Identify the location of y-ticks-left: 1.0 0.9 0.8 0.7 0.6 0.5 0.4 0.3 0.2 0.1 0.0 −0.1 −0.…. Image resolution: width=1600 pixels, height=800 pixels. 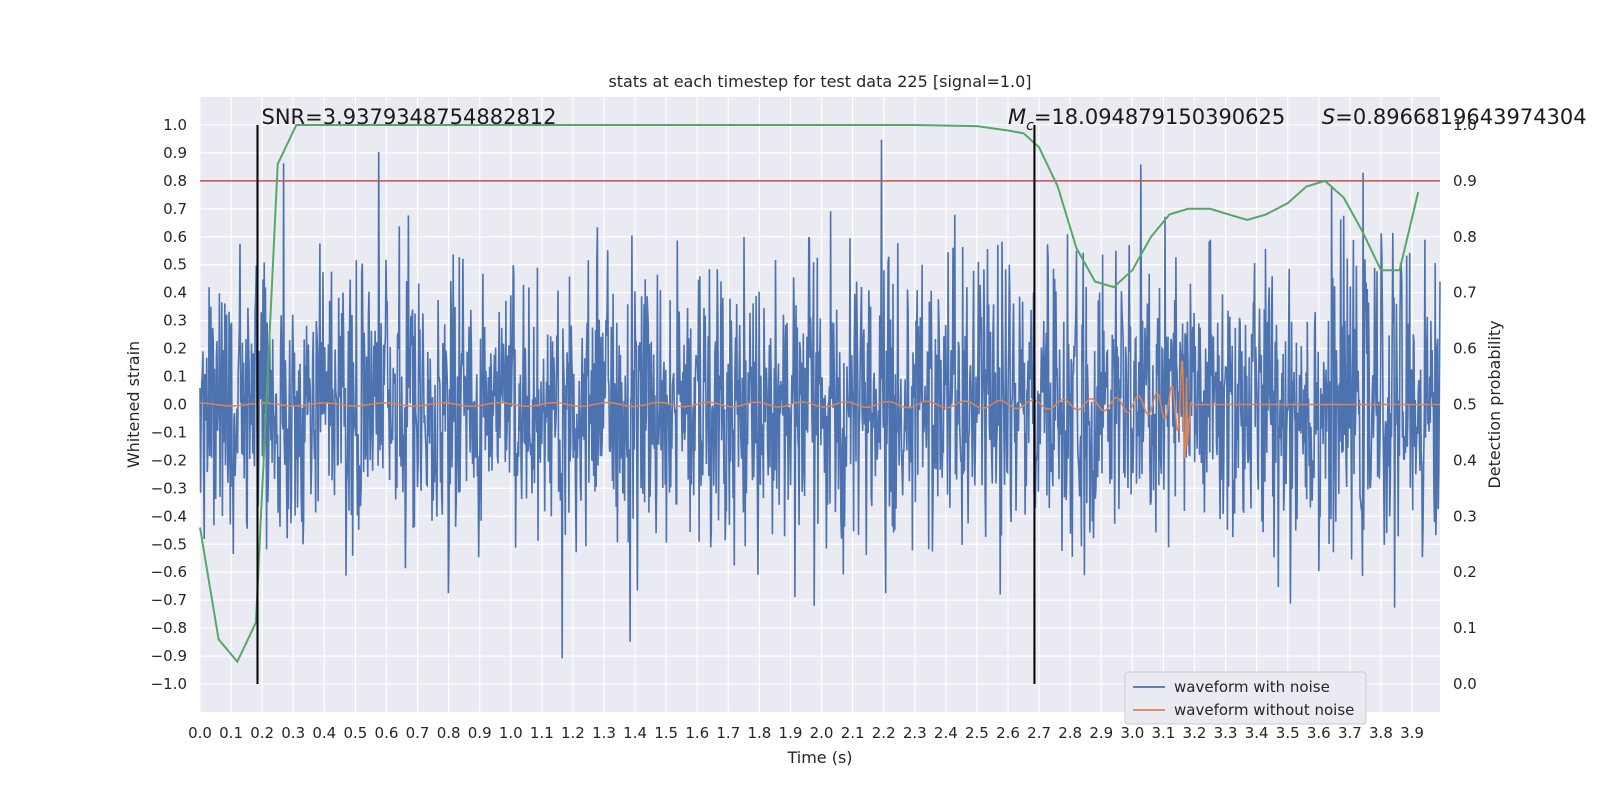
(169, 404).